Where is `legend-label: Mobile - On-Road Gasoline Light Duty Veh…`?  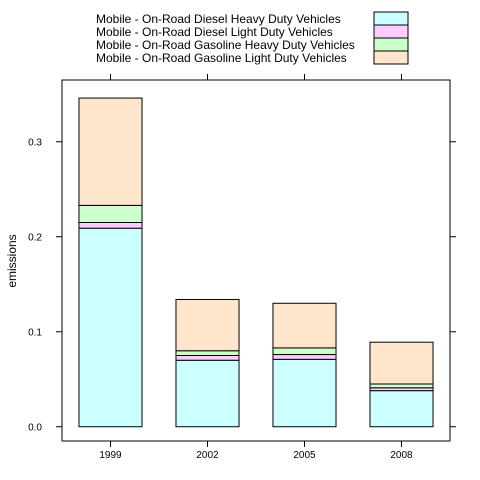 legend-label: Mobile - On-Road Gasoline Light Duty Veh… is located at coordinates (221, 58).